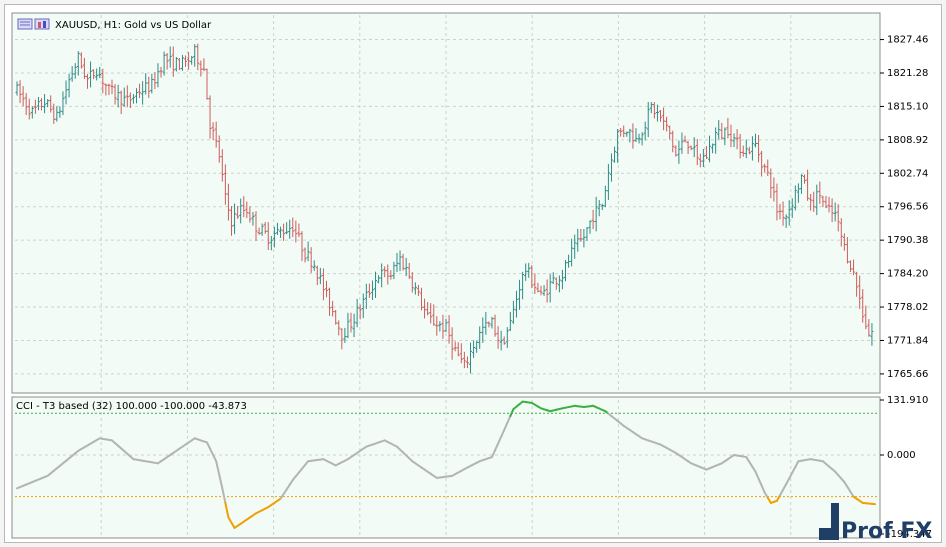  What do you see at coordinates (907, 40) in the screenshot?
I see `price-tick-label: 1827.46` at bounding box center [907, 40].